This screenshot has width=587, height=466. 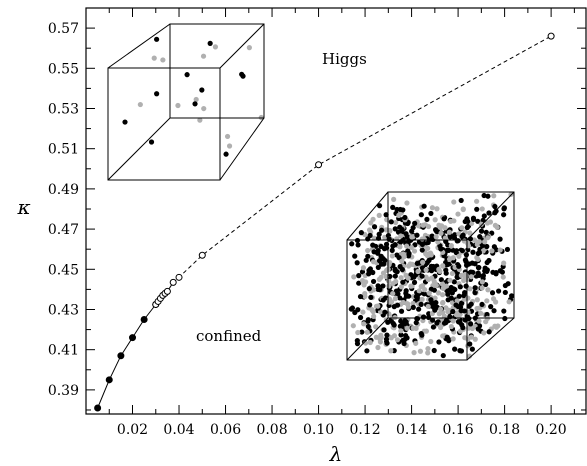 What do you see at coordinates (186, 102) in the screenshot?
I see `higgs-cube-inset` at bounding box center [186, 102].